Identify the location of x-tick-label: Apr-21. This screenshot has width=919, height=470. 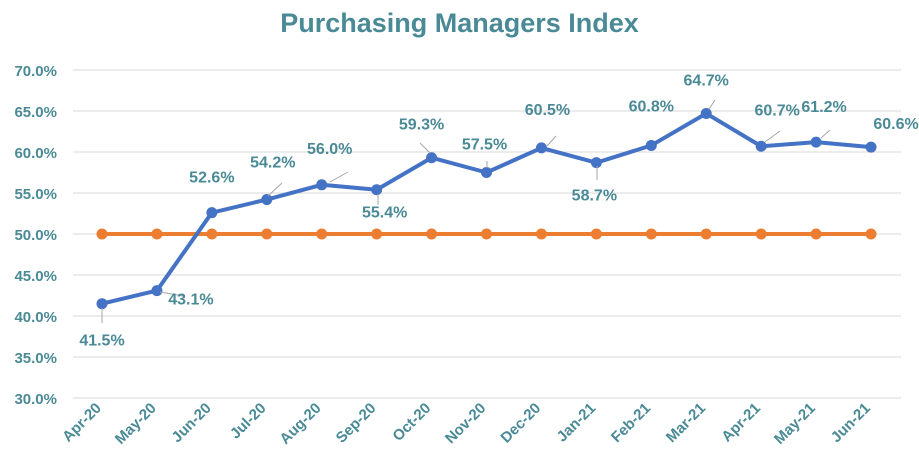
(741, 423).